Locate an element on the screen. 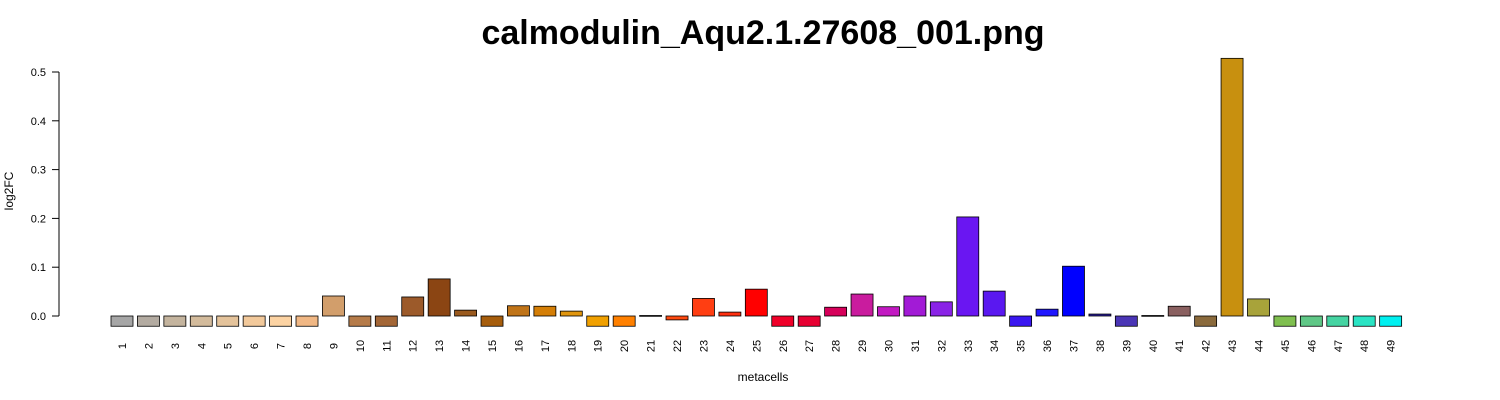 The width and height of the screenshot is (1500, 400). y-tick-label: 0.5 is located at coordinates (38, 73).